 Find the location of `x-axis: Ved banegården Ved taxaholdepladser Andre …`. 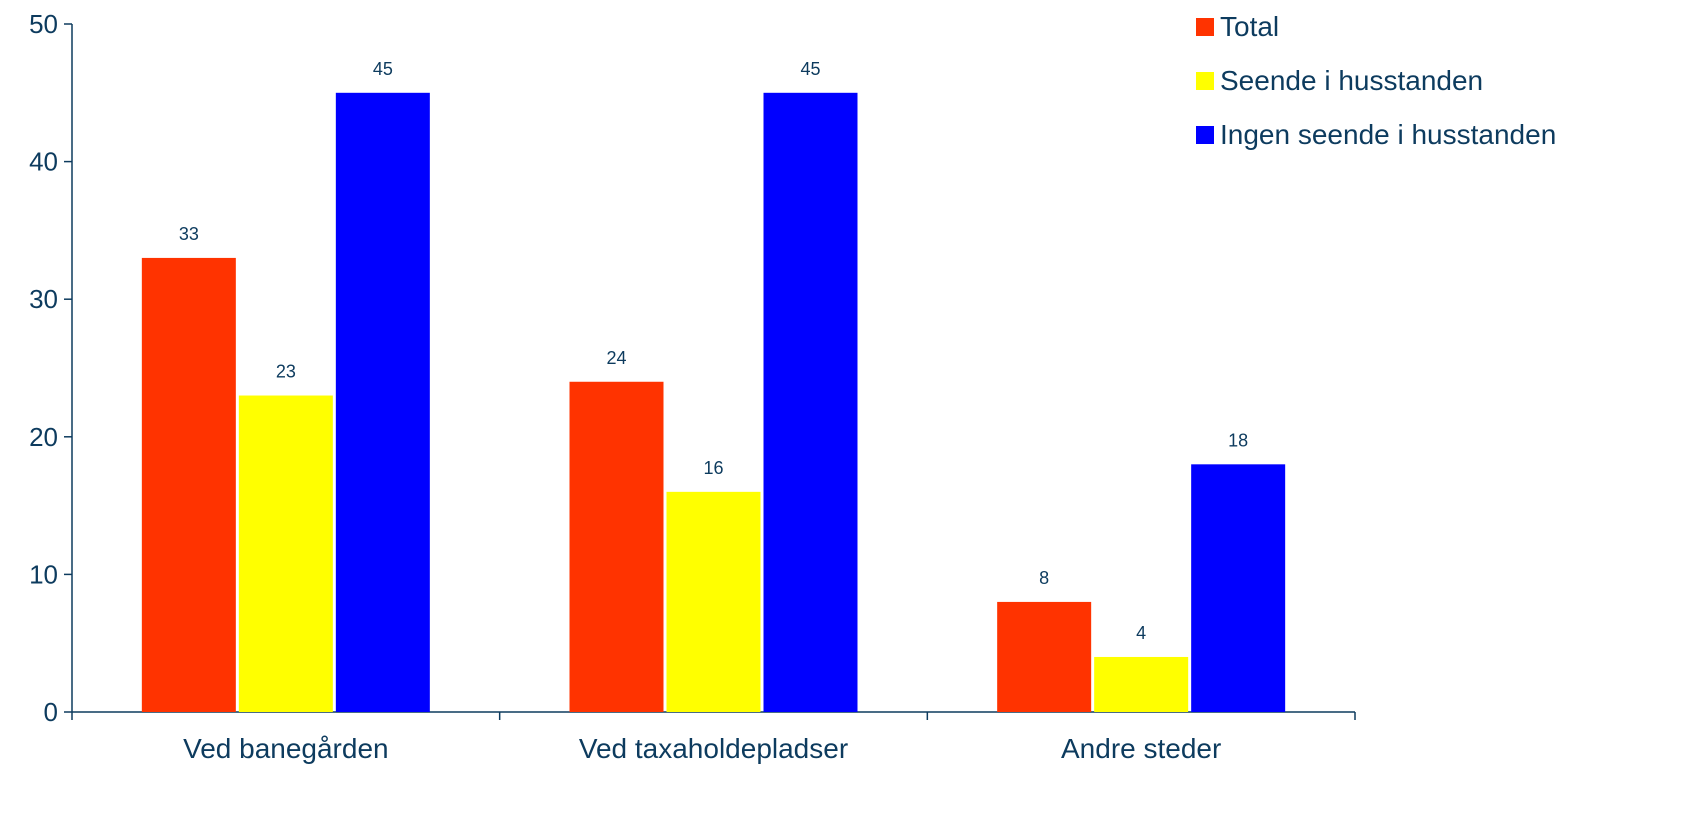

x-axis: Ved banegården Ved taxaholdepladser Andre … is located at coordinates (713, 737).